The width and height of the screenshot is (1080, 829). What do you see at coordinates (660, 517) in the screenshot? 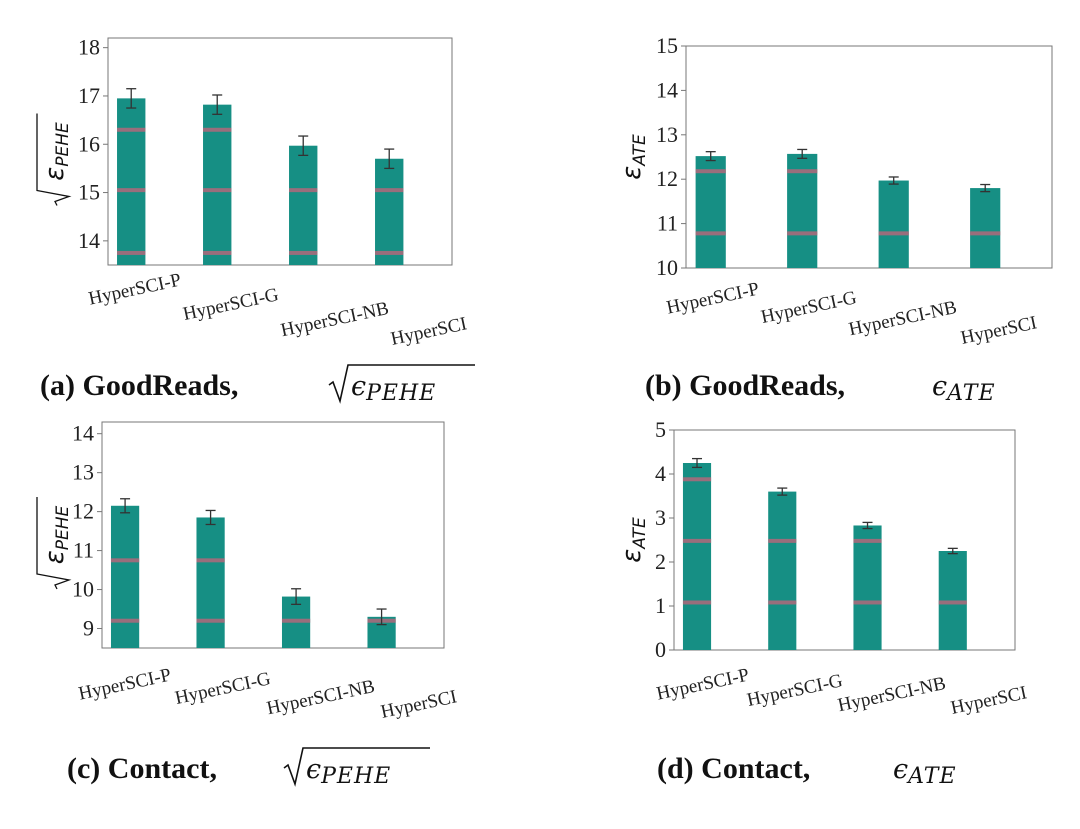
I see `y-tick-label: 3` at bounding box center [660, 517].